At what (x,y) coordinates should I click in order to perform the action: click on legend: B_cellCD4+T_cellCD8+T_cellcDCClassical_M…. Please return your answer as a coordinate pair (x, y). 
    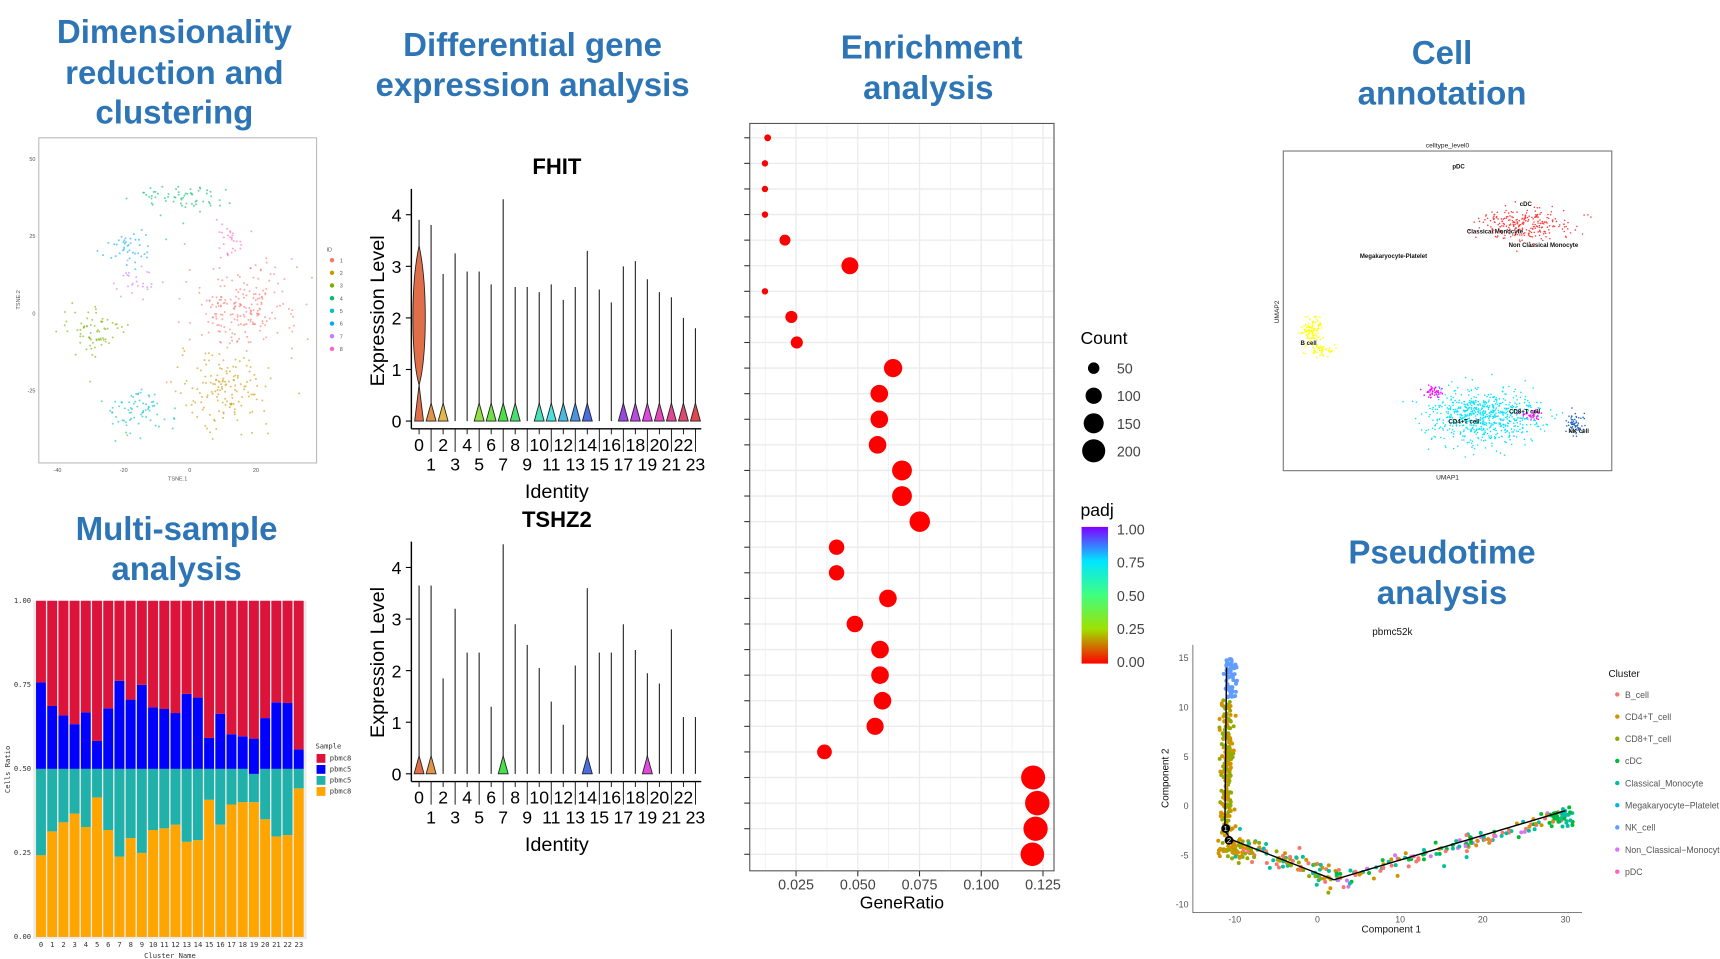
    Looking at the image, I should click on (1667, 783).